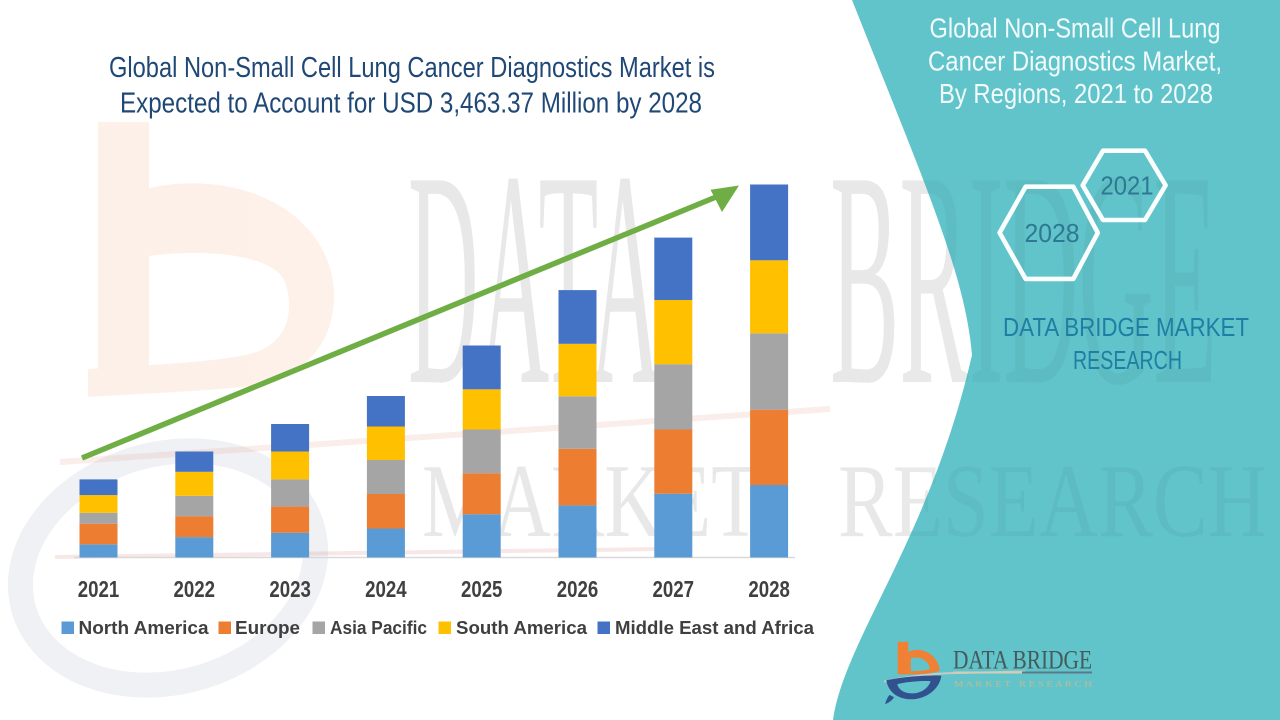 The image size is (1280, 720). What do you see at coordinates (1126, 327) in the screenshot?
I see `svg-text: DATA BRIDGE MARKET` at bounding box center [1126, 327].